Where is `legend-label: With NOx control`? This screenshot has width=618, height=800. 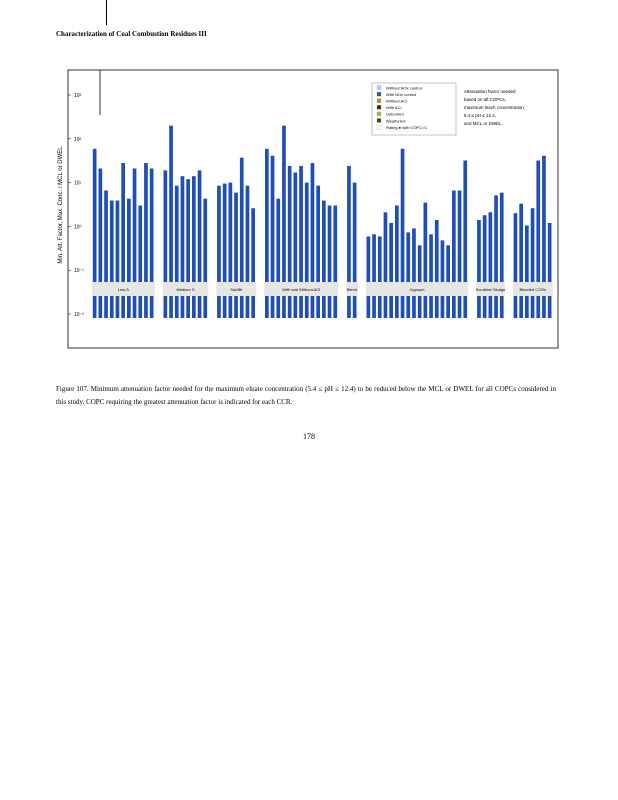
legend-label: With NOx control is located at coordinates (401, 94).